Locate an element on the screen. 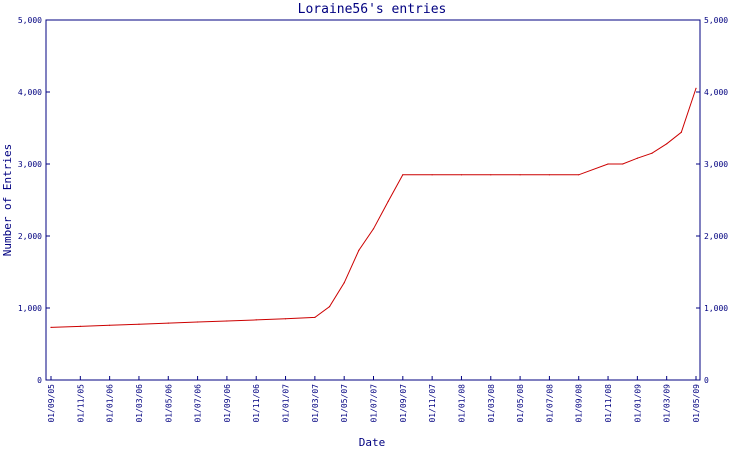 The height and width of the screenshot is (450, 750). x-tick-label: 01/11/07 is located at coordinates (432, 403).